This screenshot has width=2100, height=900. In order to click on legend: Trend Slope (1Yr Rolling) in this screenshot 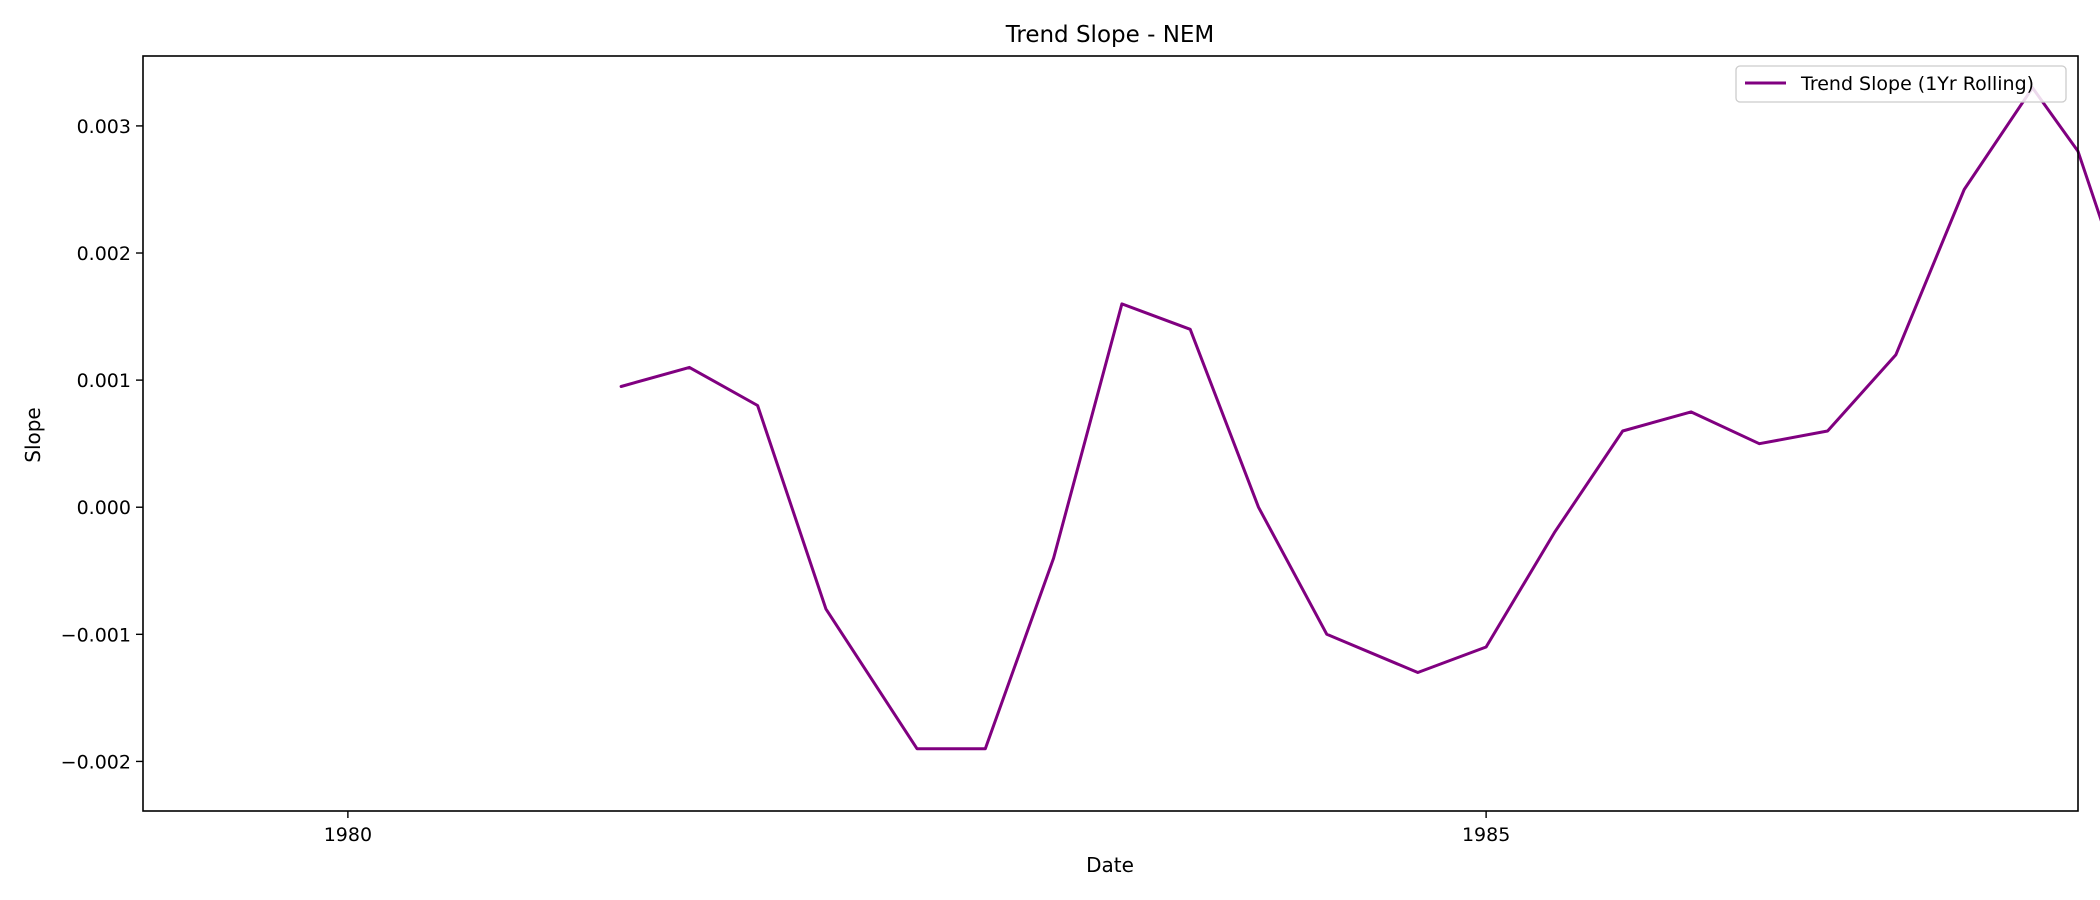, I will do `click(1901, 84)`.